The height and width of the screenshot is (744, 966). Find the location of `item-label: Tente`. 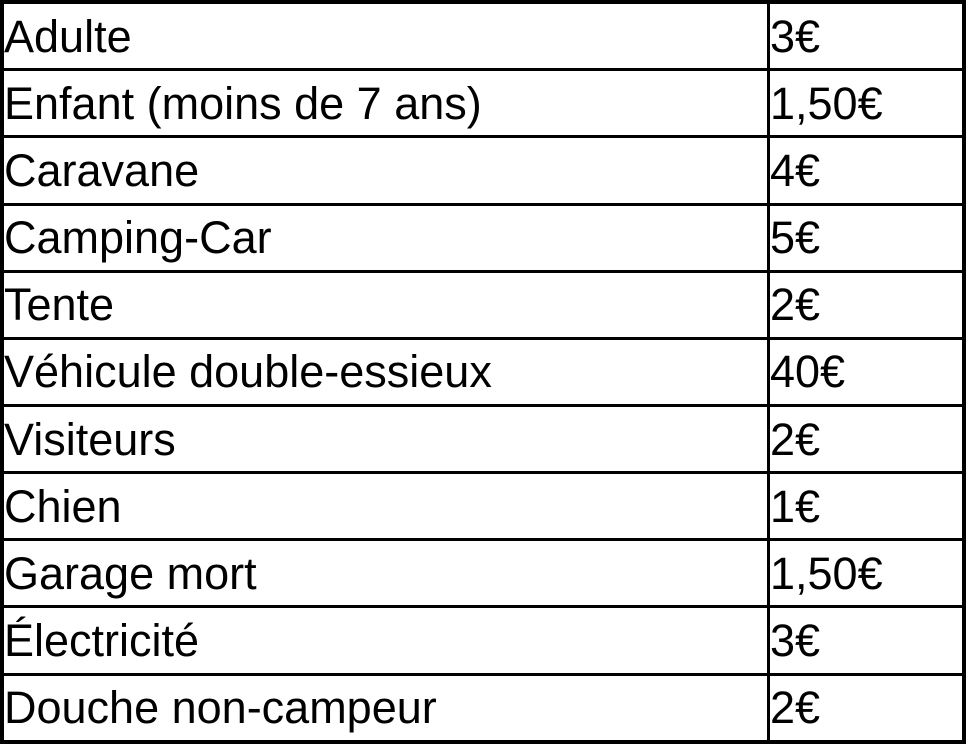

item-label: Tente is located at coordinates (385, 304).